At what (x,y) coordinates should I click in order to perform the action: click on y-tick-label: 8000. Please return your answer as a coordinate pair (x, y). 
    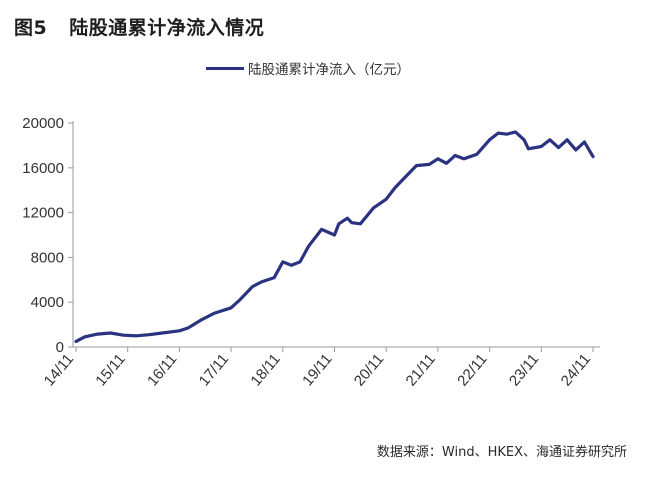
    Looking at the image, I should click on (47, 257).